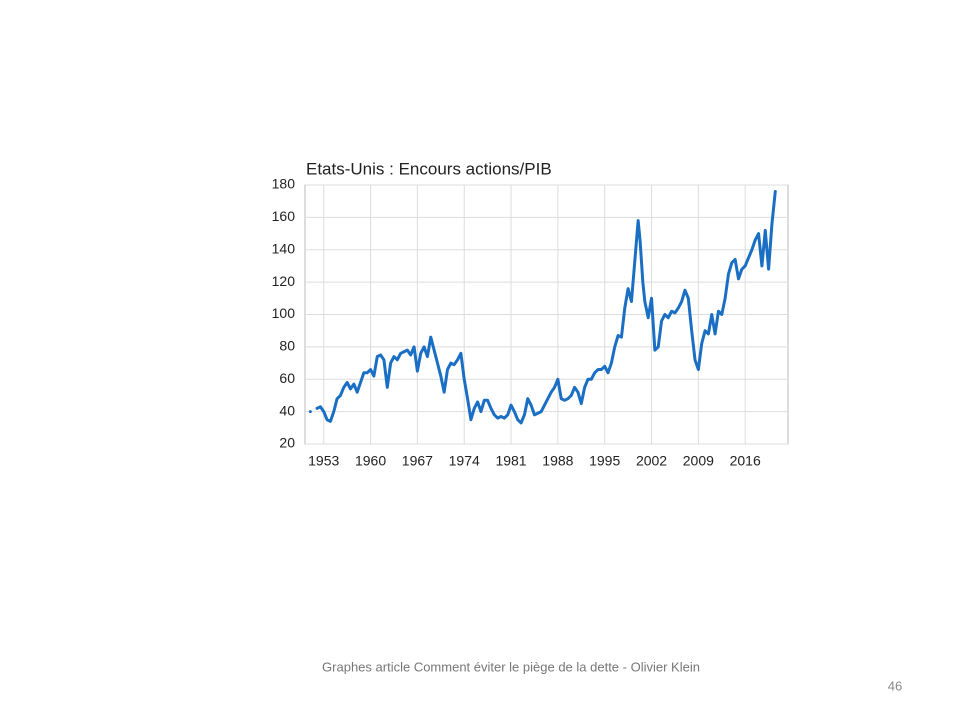 The height and width of the screenshot is (720, 960). Describe the element at coordinates (429, 168) in the screenshot. I see `chart-title: Etats-Unis : Encours actions/PIB` at that location.